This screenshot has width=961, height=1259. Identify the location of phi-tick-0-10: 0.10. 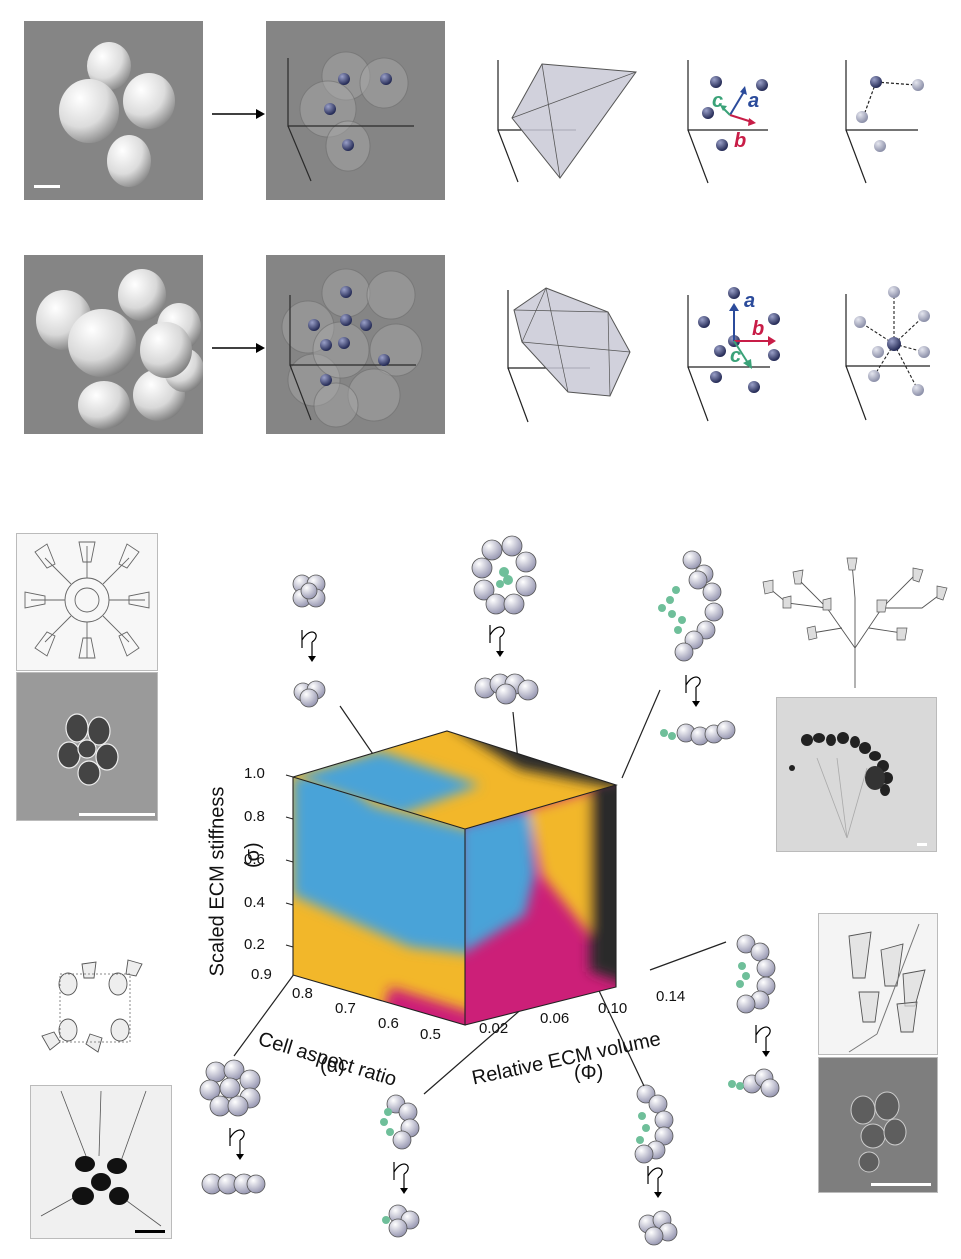
(613, 1008).